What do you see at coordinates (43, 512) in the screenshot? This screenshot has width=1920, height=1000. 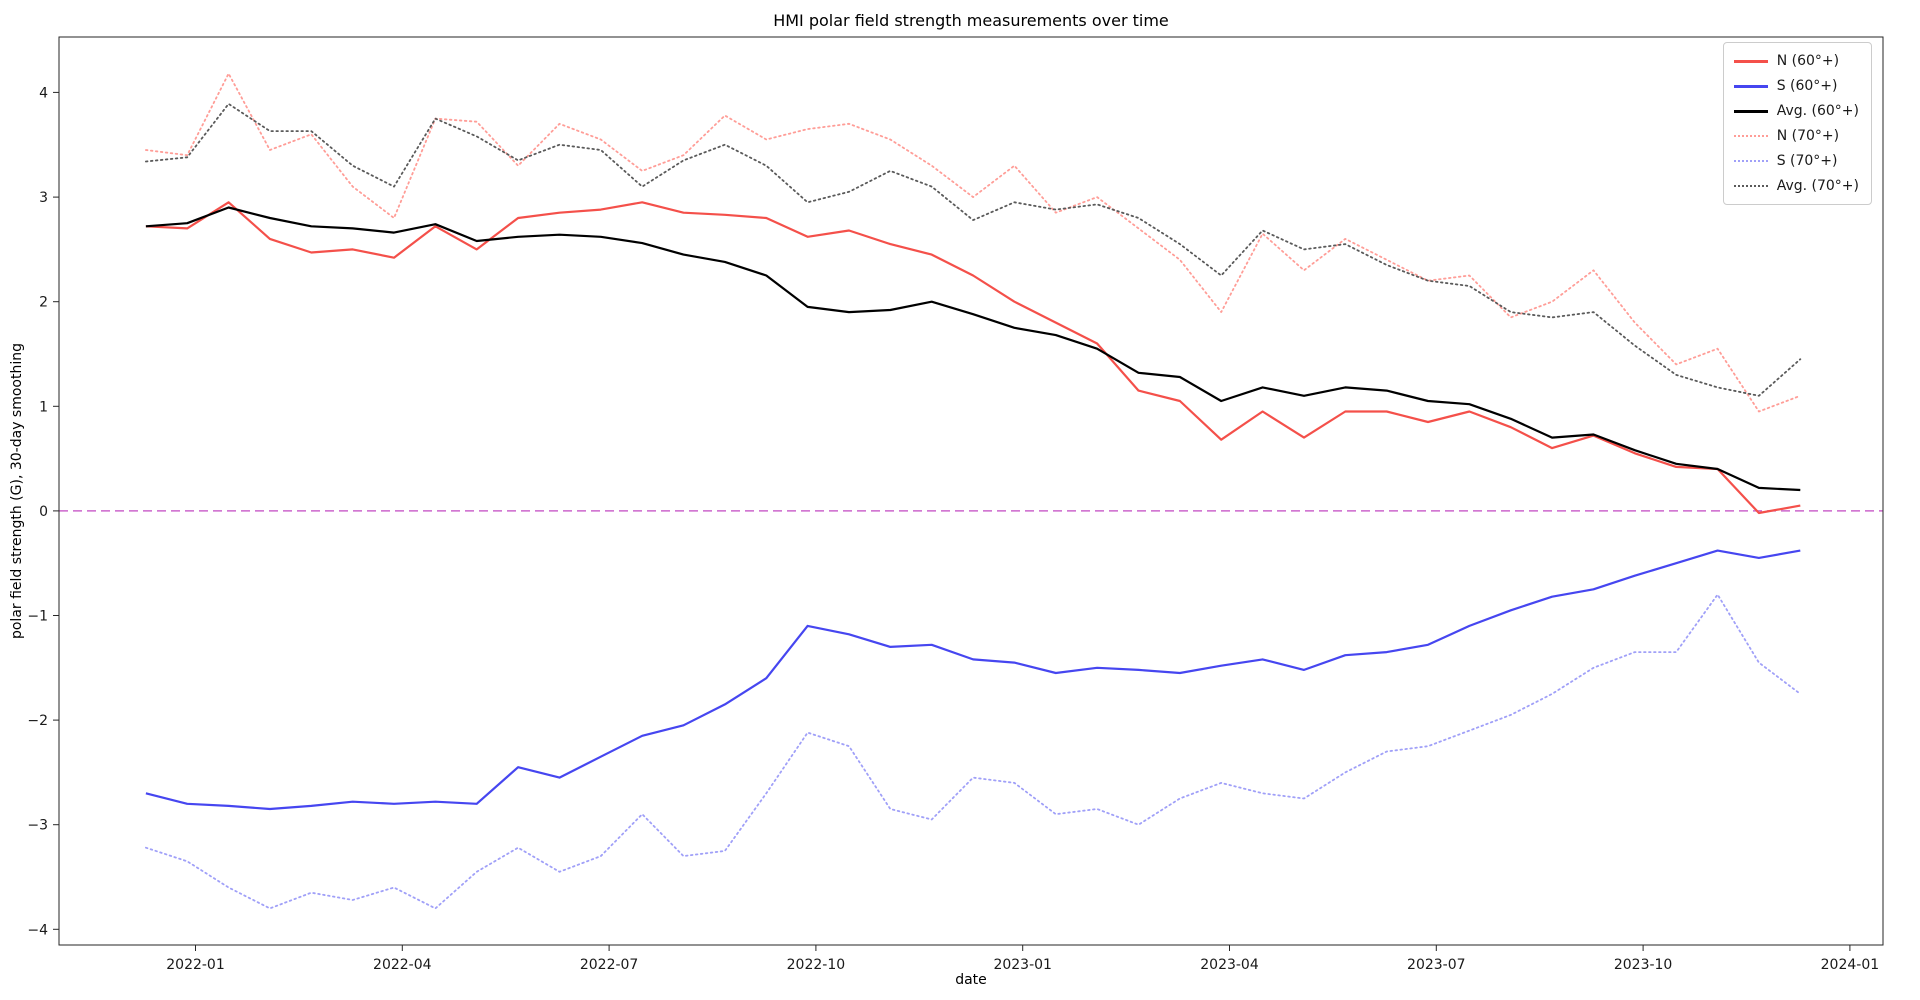 I see `y-tick-label: 0` at bounding box center [43, 512].